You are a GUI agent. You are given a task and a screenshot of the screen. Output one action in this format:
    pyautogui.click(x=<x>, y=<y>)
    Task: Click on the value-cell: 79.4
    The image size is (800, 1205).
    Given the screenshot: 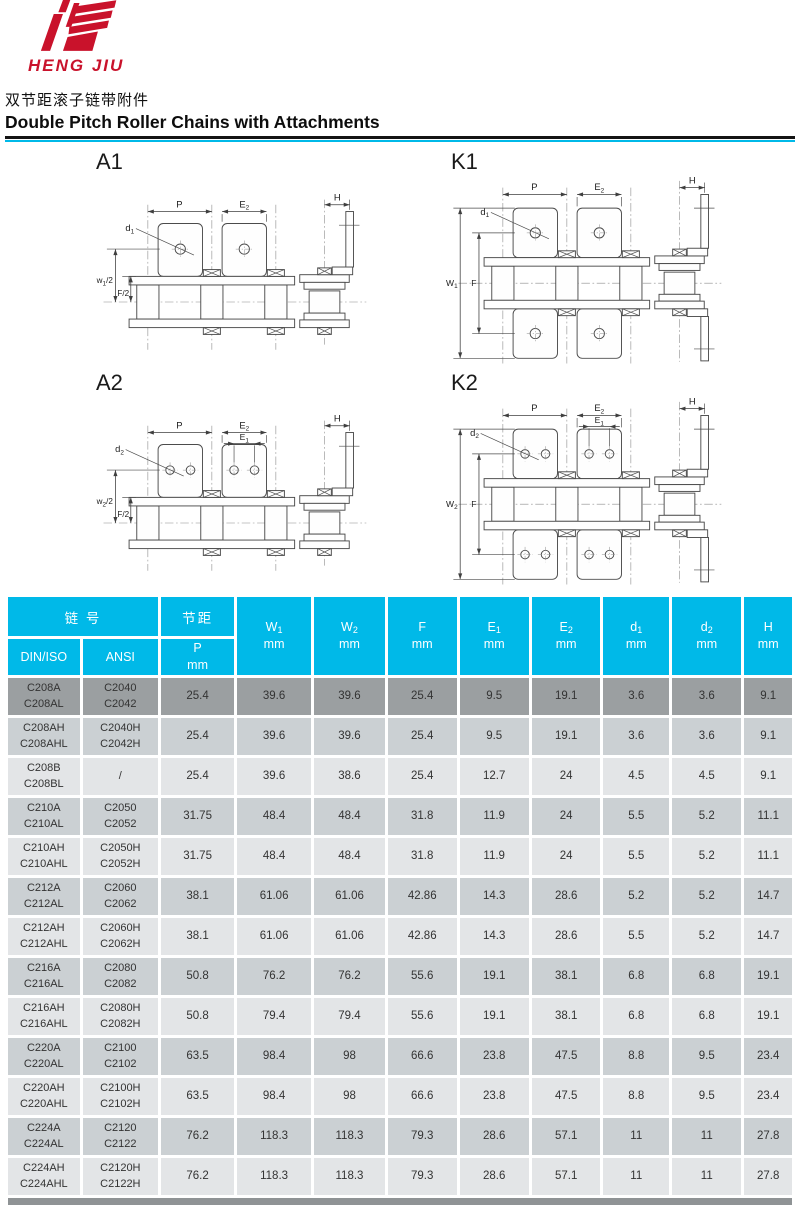 What is the action you would take?
    pyautogui.click(x=349, y=1016)
    